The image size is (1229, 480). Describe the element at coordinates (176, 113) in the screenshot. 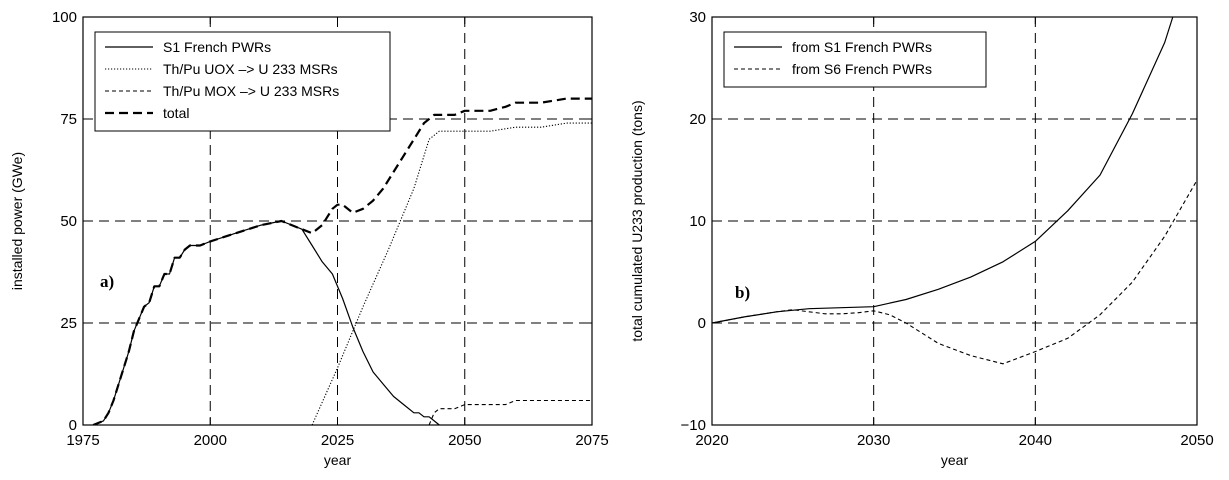

I see `panel-a-legend-label-4: total` at that location.